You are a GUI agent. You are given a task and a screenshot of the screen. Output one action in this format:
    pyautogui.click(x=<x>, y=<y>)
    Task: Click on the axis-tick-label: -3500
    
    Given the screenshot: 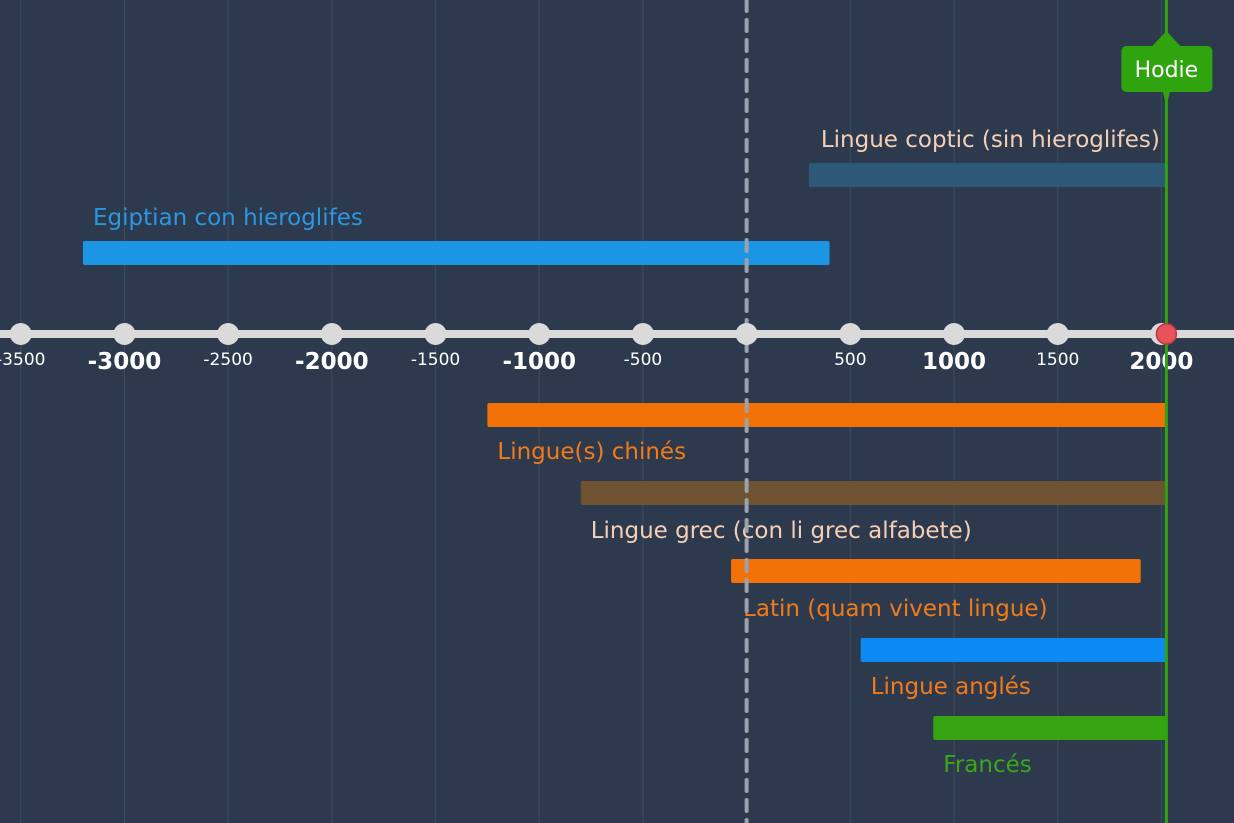 What is the action you would take?
    pyautogui.click(x=22, y=360)
    